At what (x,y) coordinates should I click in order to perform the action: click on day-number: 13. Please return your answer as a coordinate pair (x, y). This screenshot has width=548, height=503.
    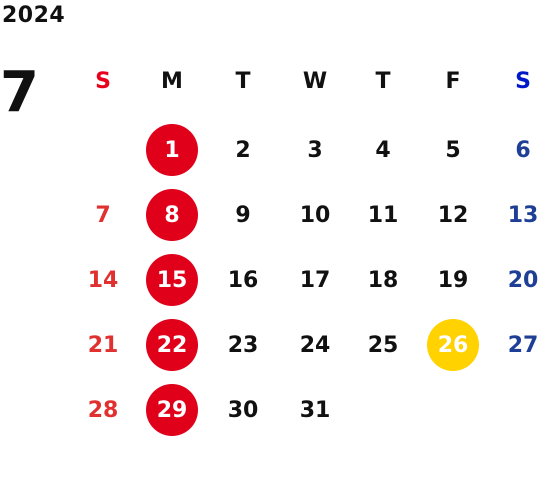
    Looking at the image, I should click on (523, 215).